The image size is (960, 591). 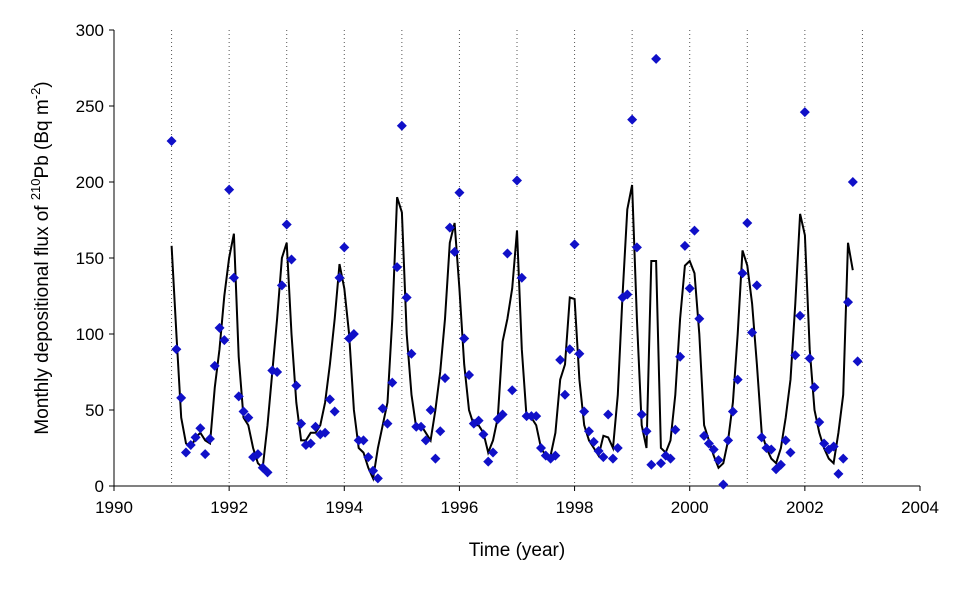 What do you see at coordinates (90, 258) in the screenshot?
I see `y-tick-label: 150` at bounding box center [90, 258].